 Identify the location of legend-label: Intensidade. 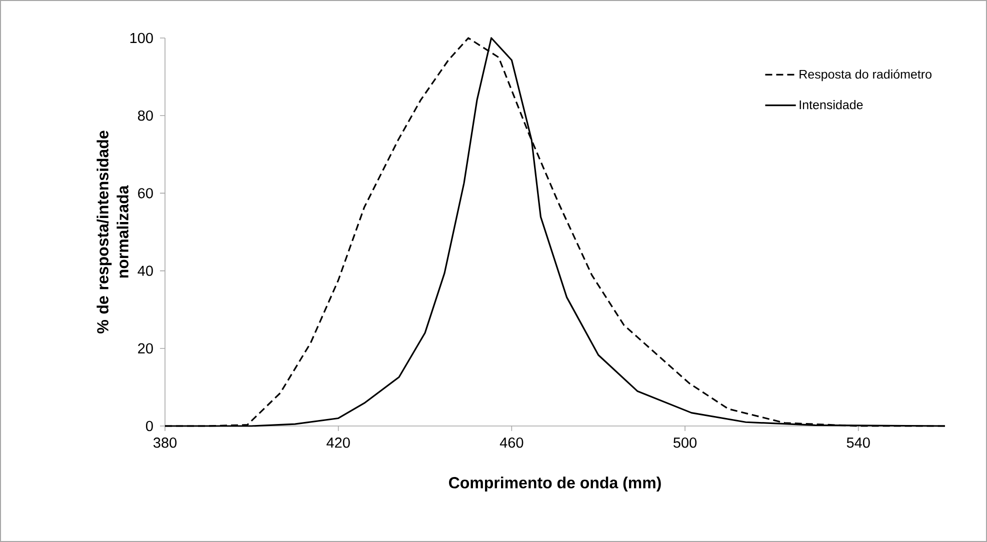
(831, 105).